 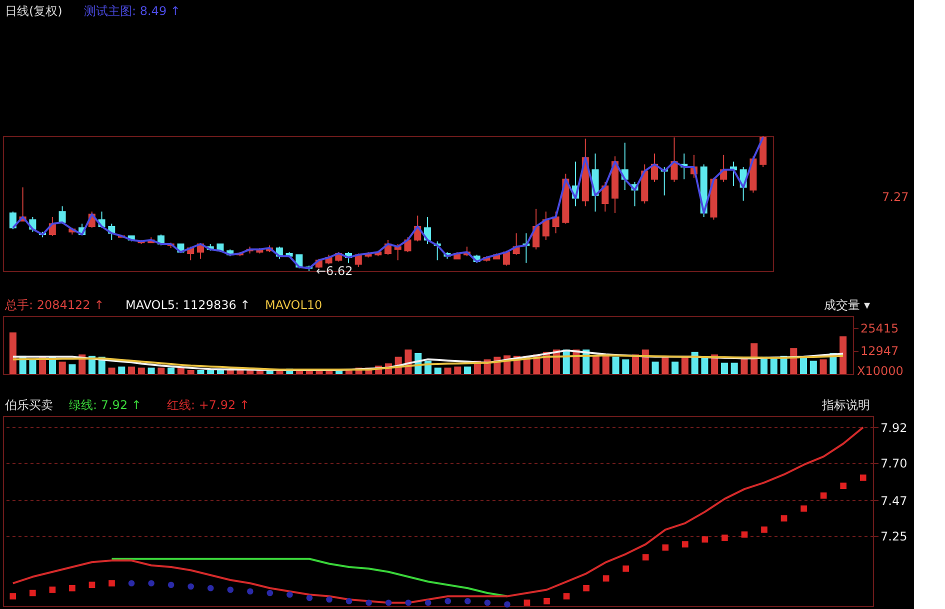 I want to click on text: MAVOL10, so click(x=293, y=305).